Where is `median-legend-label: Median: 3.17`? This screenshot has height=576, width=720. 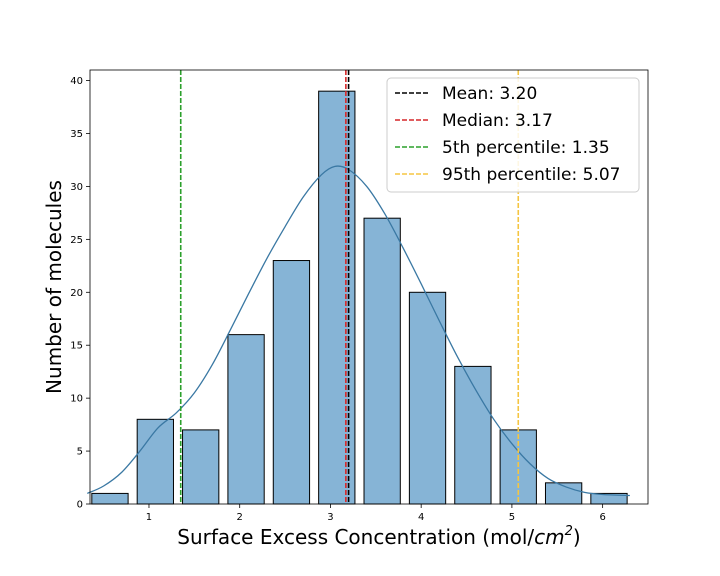
median-legend-label: Median: 3.17 is located at coordinates (497, 121).